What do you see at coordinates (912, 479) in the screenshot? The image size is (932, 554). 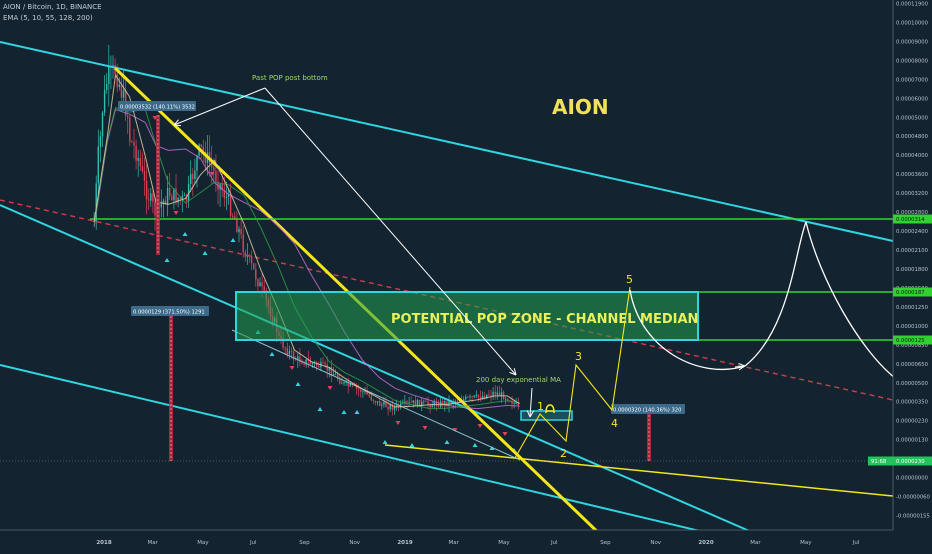 I see `y-tick-label: 0.00000000` at bounding box center [912, 479].